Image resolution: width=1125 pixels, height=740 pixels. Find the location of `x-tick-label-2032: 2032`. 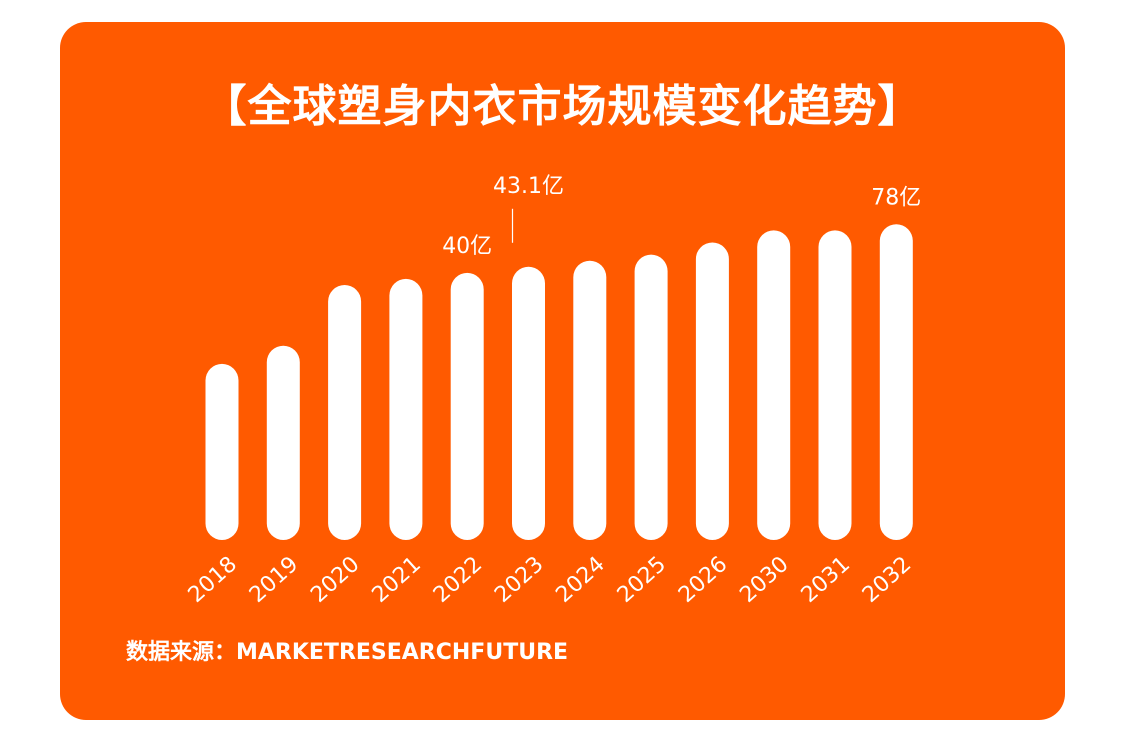

x-tick-label-2032: 2032 is located at coordinates (887, 580).